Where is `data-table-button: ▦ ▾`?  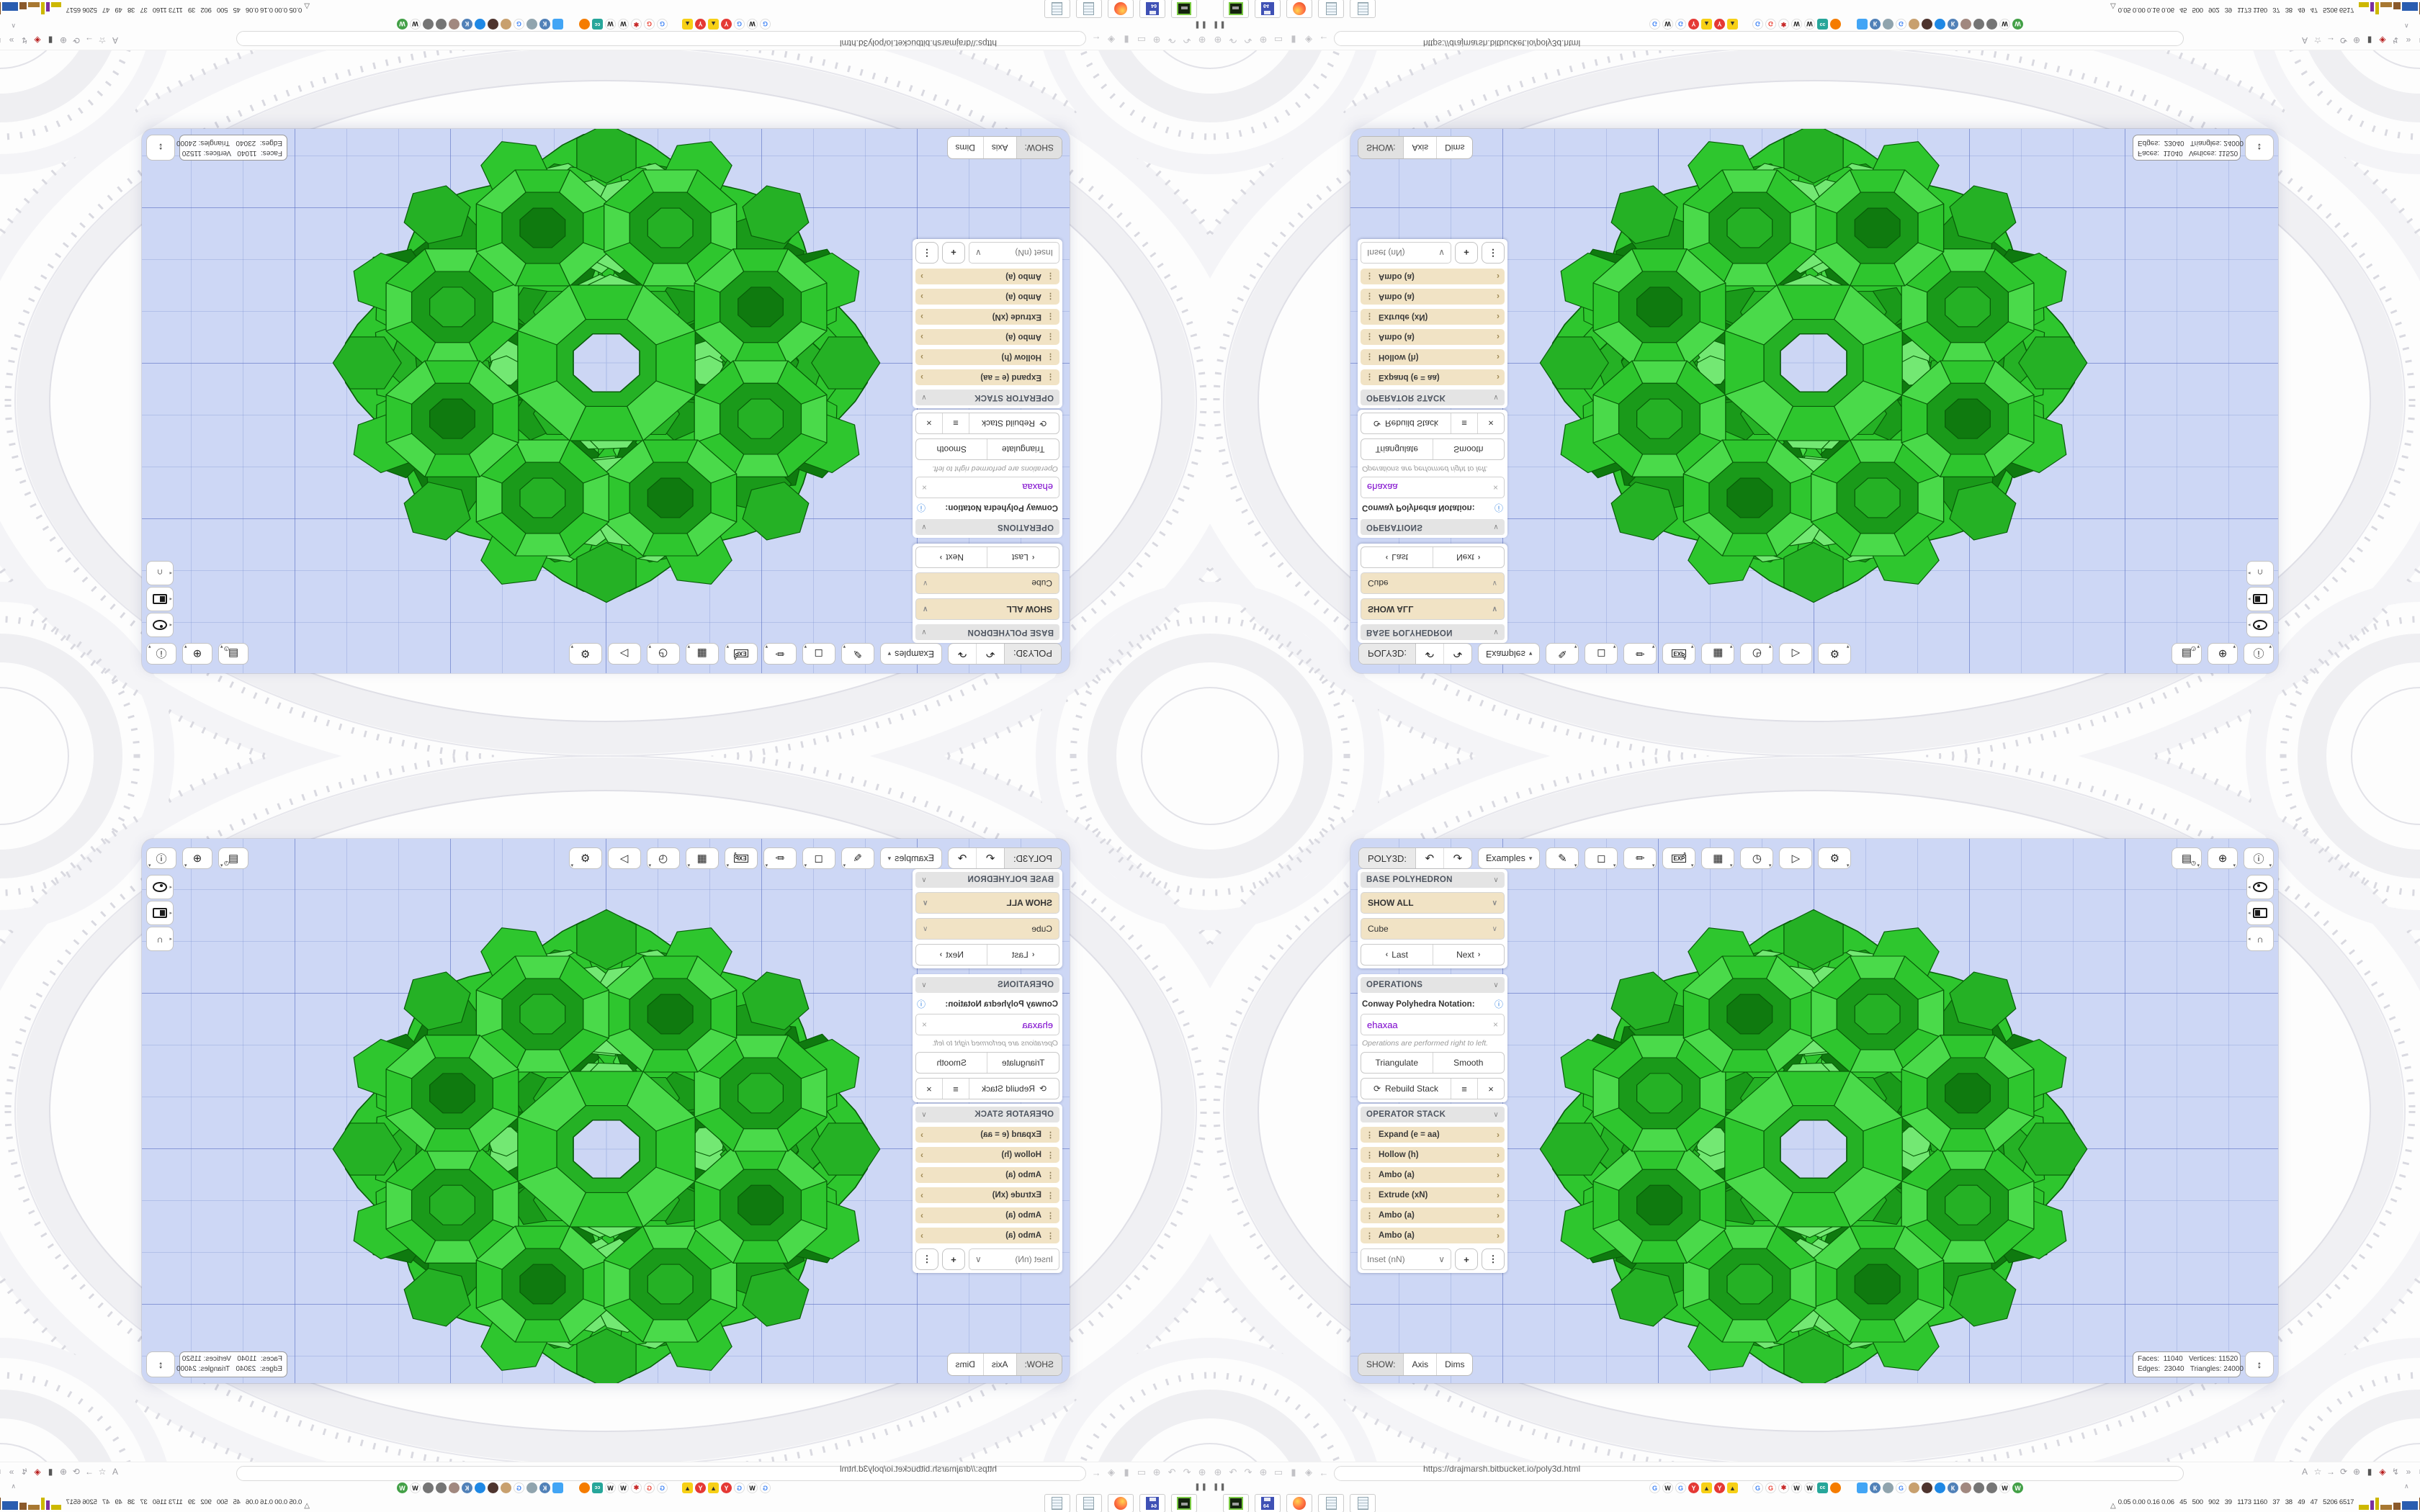
data-table-button: ▦ ▾ is located at coordinates (702, 654).